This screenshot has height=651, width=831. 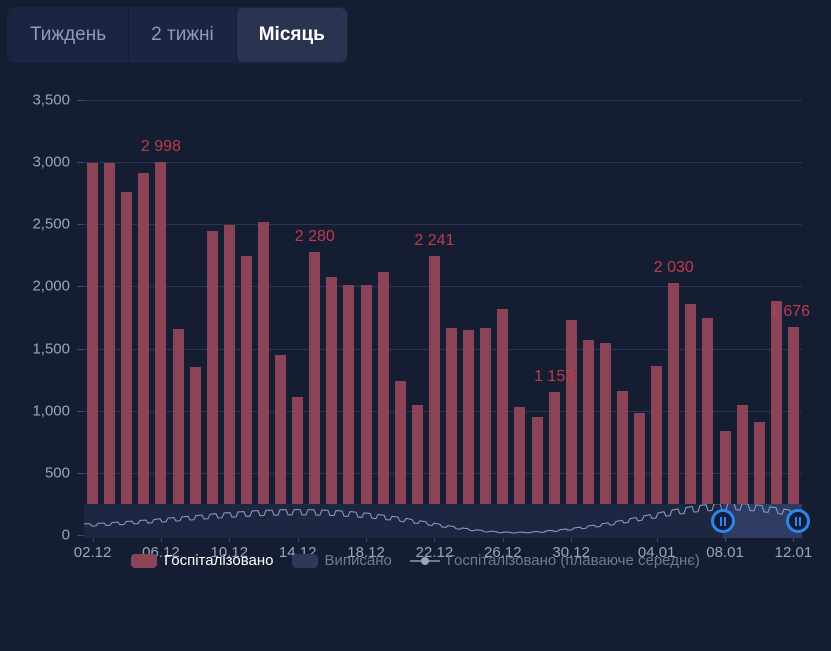 What do you see at coordinates (314, 236) in the screenshot?
I see `bar-value-label: 2 280` at bounding box center [314, 236].